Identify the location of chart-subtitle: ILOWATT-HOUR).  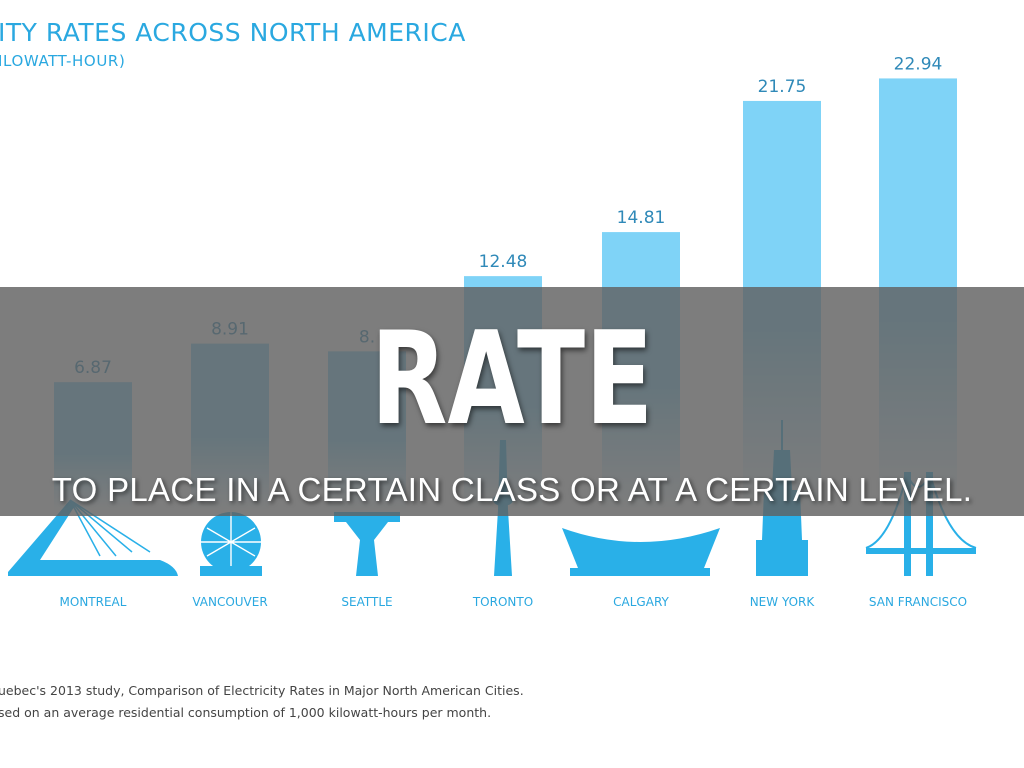
(63, 61).